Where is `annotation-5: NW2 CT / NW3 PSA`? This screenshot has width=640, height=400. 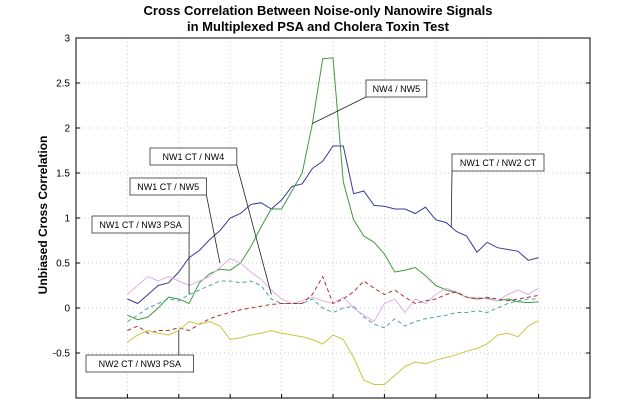 annotation-5: NW2 CT / NW3 PSA is located at coordinates (139, 351).